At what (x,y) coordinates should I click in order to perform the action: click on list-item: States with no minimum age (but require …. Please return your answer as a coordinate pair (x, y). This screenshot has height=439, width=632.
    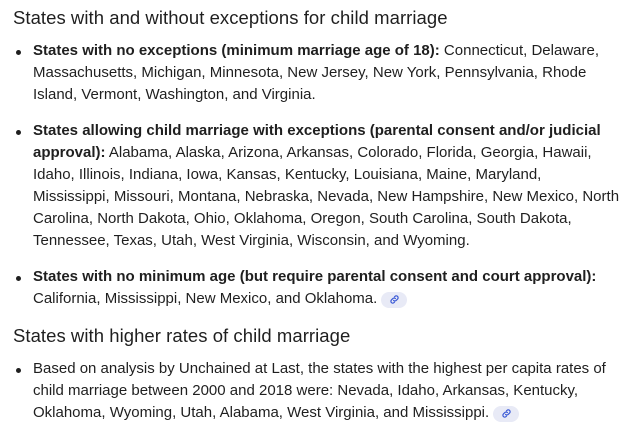
    Looking at the image, I should click on (317, 288).